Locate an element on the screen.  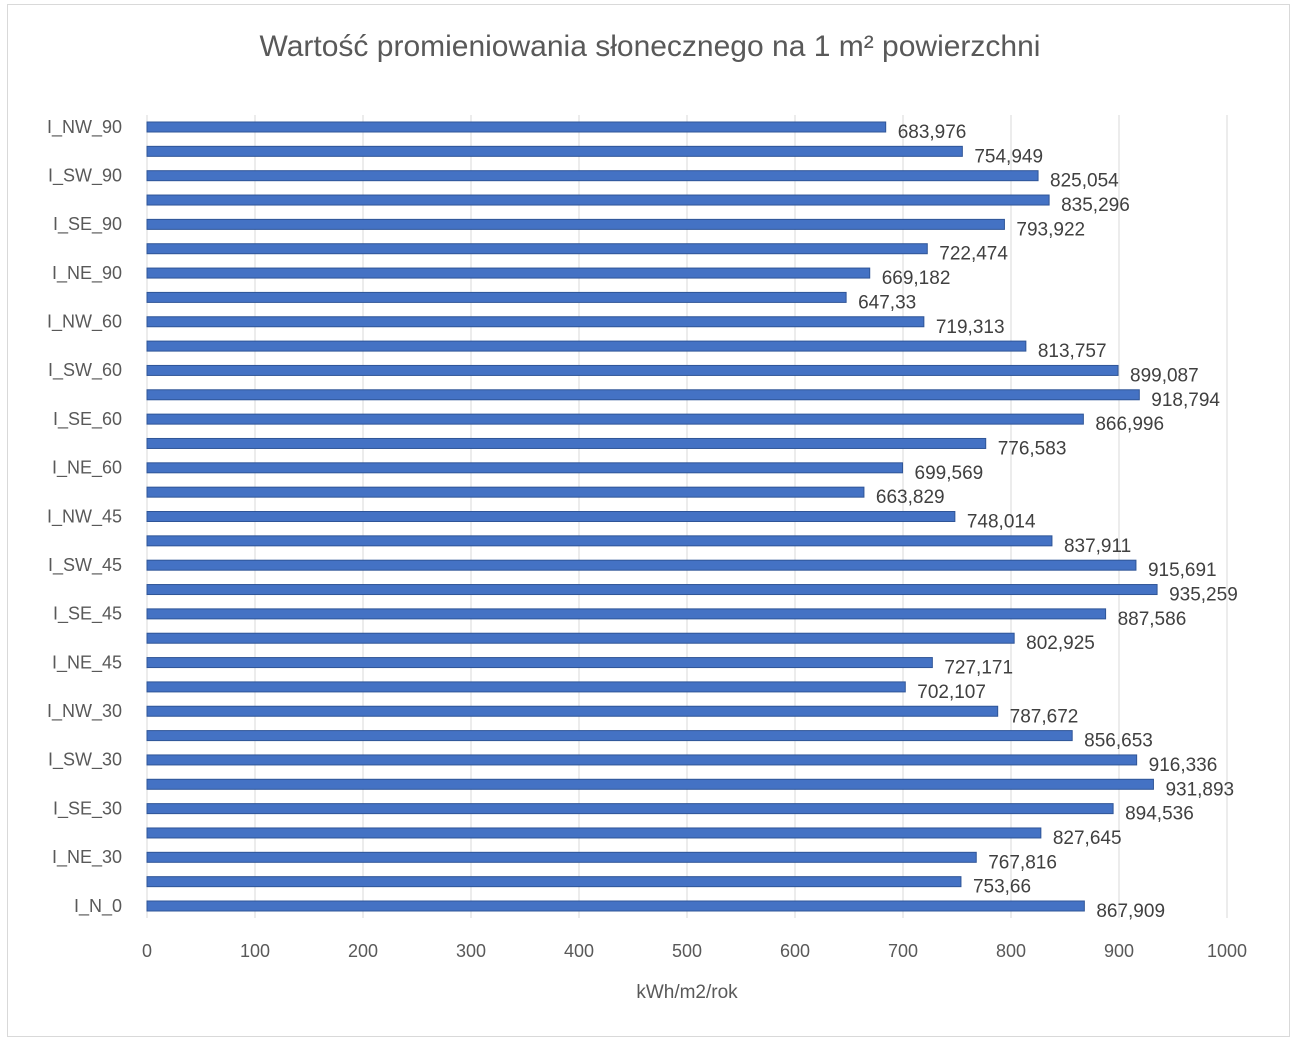
y-tick-label: I_SE_45 is located at coordinates (87, 614).